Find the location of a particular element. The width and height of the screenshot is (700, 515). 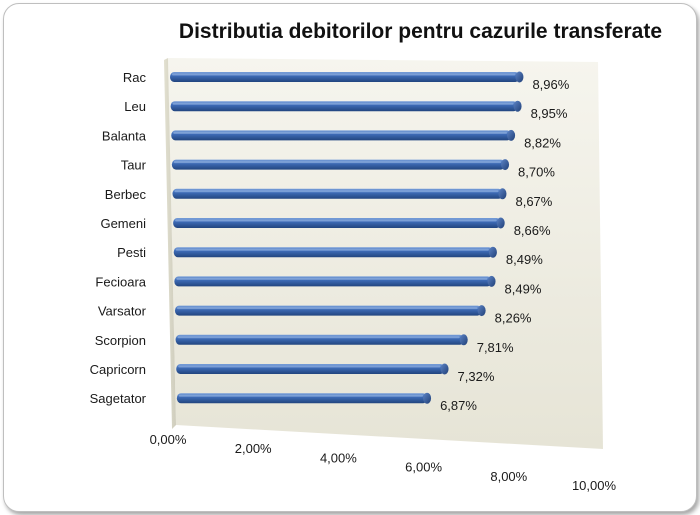

bar-cap-scorpion is located at coordinates (463, 340).